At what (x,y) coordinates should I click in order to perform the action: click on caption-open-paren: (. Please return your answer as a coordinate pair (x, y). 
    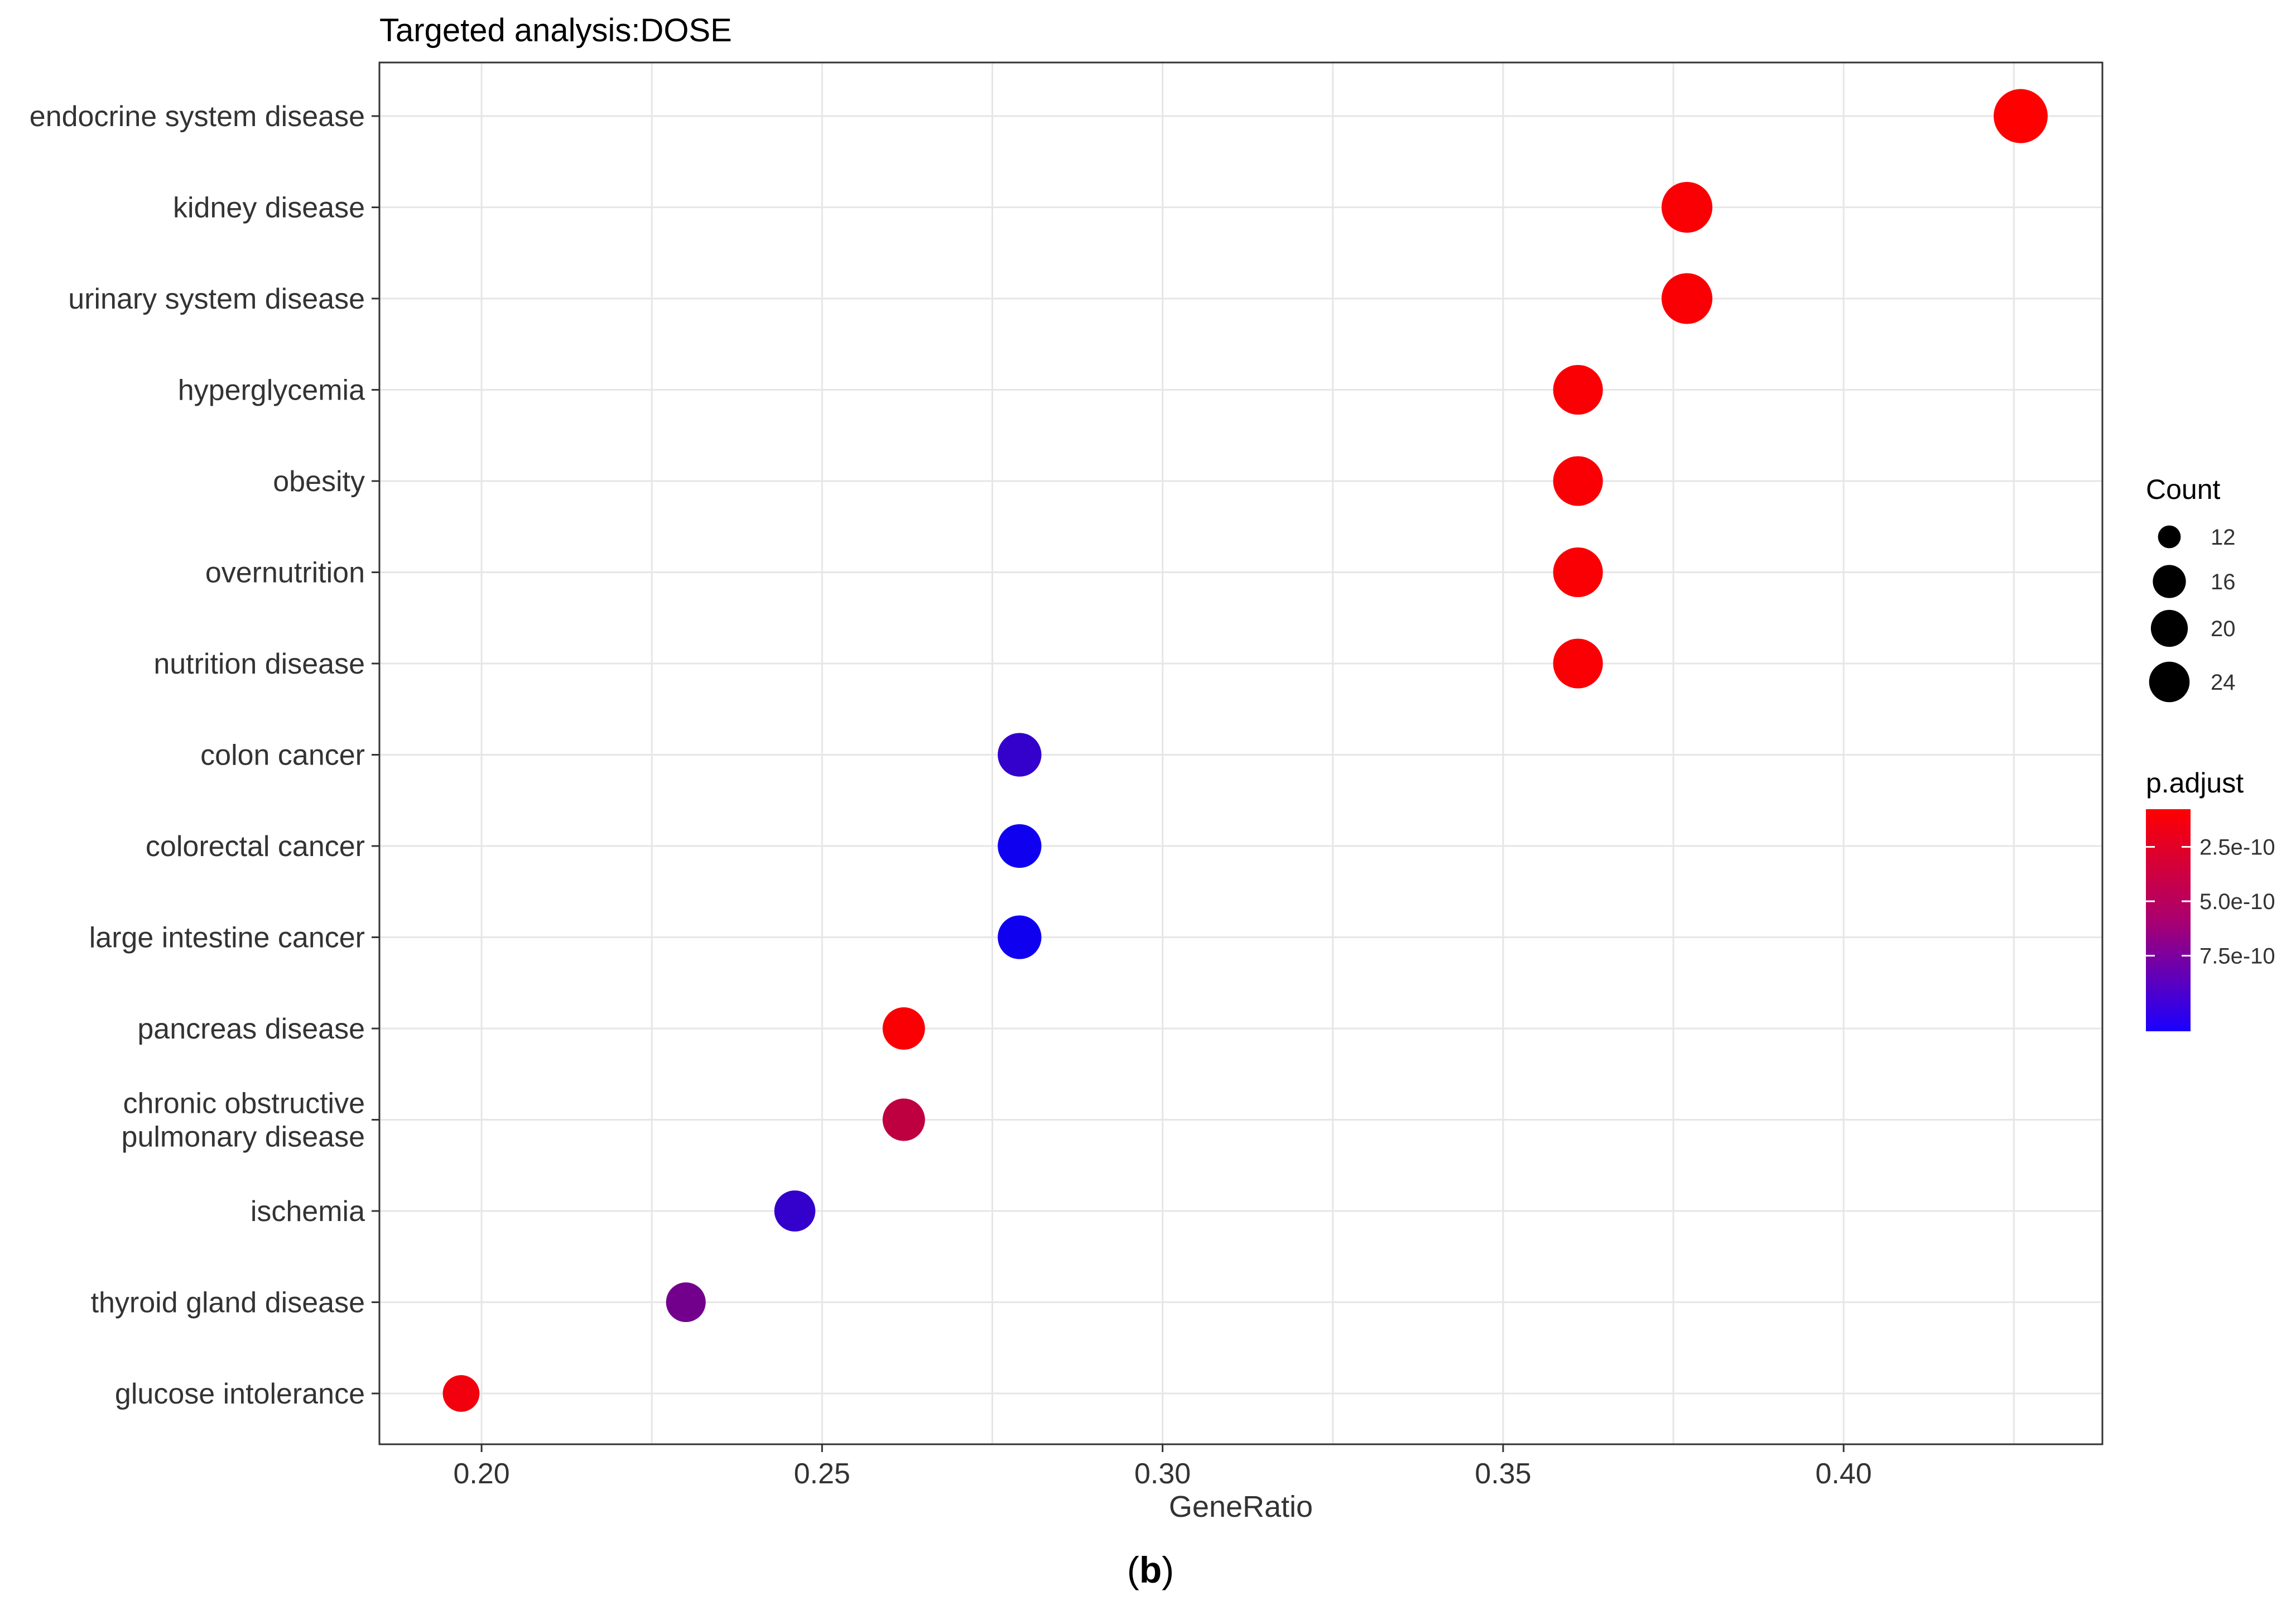
    Looking at the image, I should click on (1133, 1569).